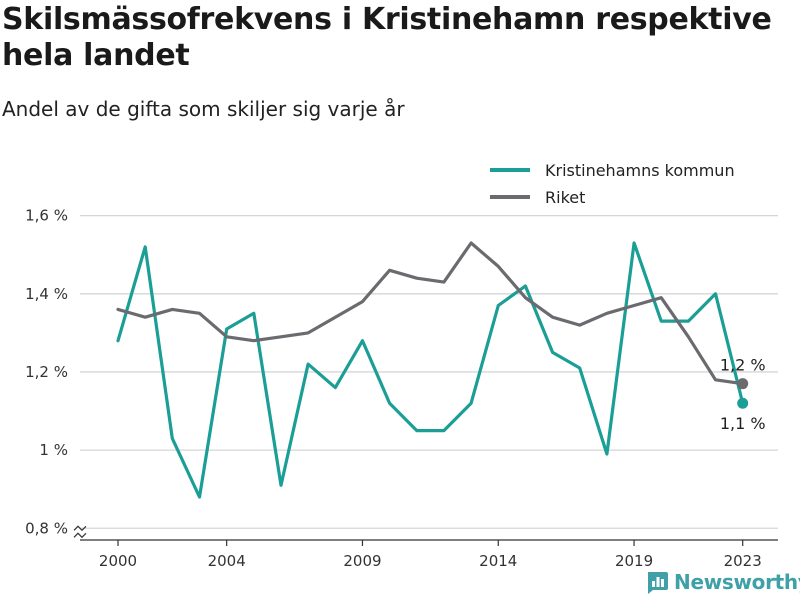 Image resolution: width=800 pixels, height=600 pixels. I want to click on newsworthy-logo: Newsworthy, so click(722, 582).